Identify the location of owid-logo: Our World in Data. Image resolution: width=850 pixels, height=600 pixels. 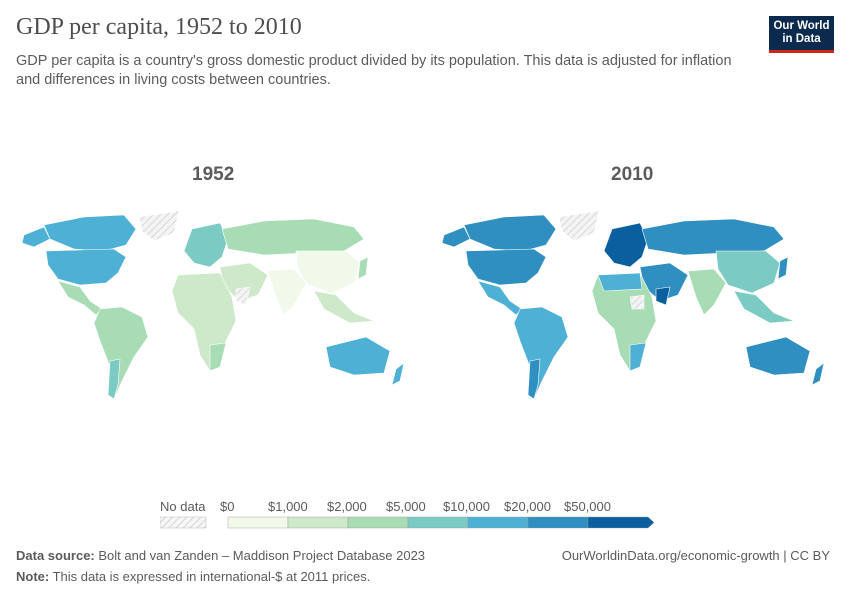
(801, 34).